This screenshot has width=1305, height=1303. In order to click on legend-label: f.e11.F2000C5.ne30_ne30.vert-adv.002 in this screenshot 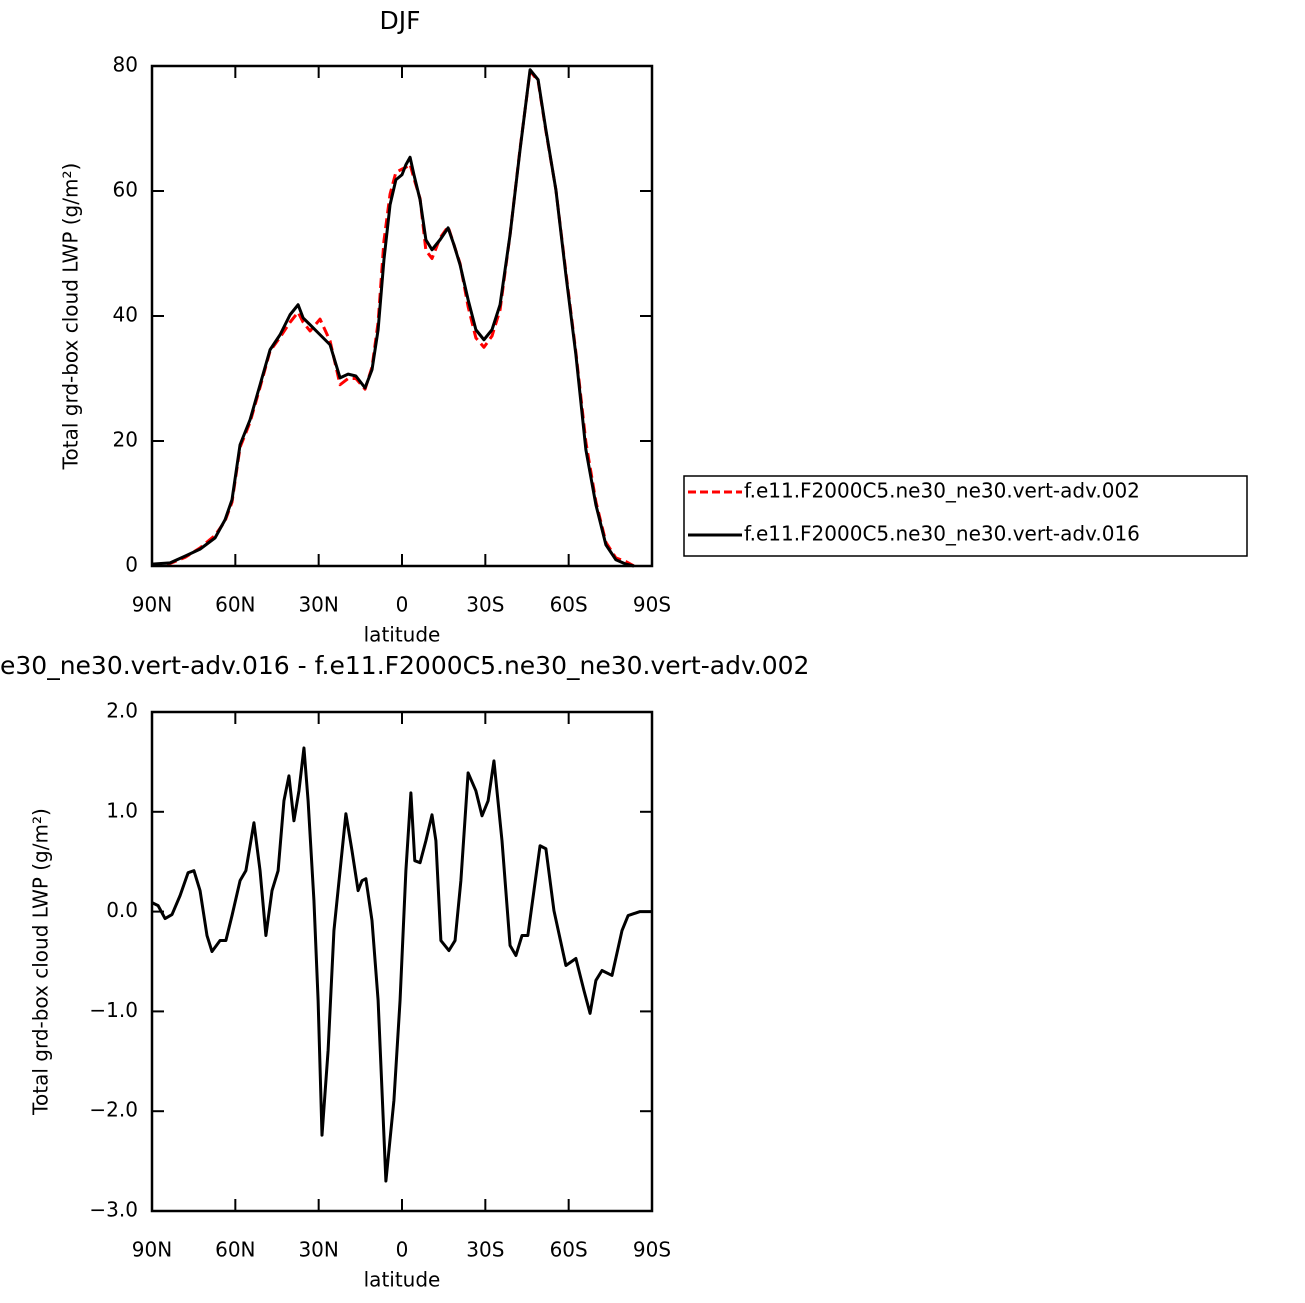, I will do `click(942, 491)`.